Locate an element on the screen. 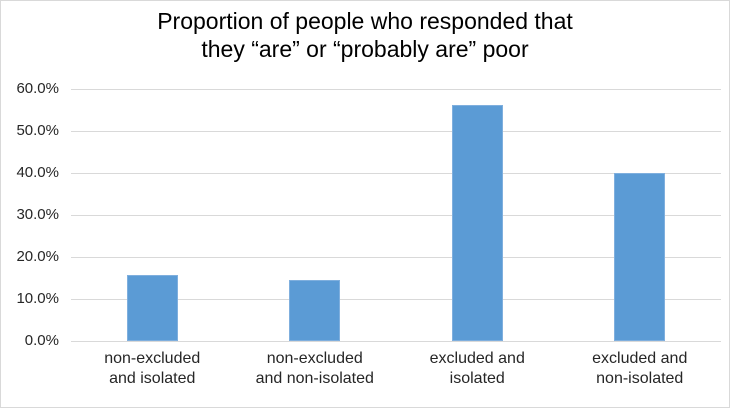 The image size is (730, 408). y-axis-tick-label: 50.0% is located at coordinates (37, 130).